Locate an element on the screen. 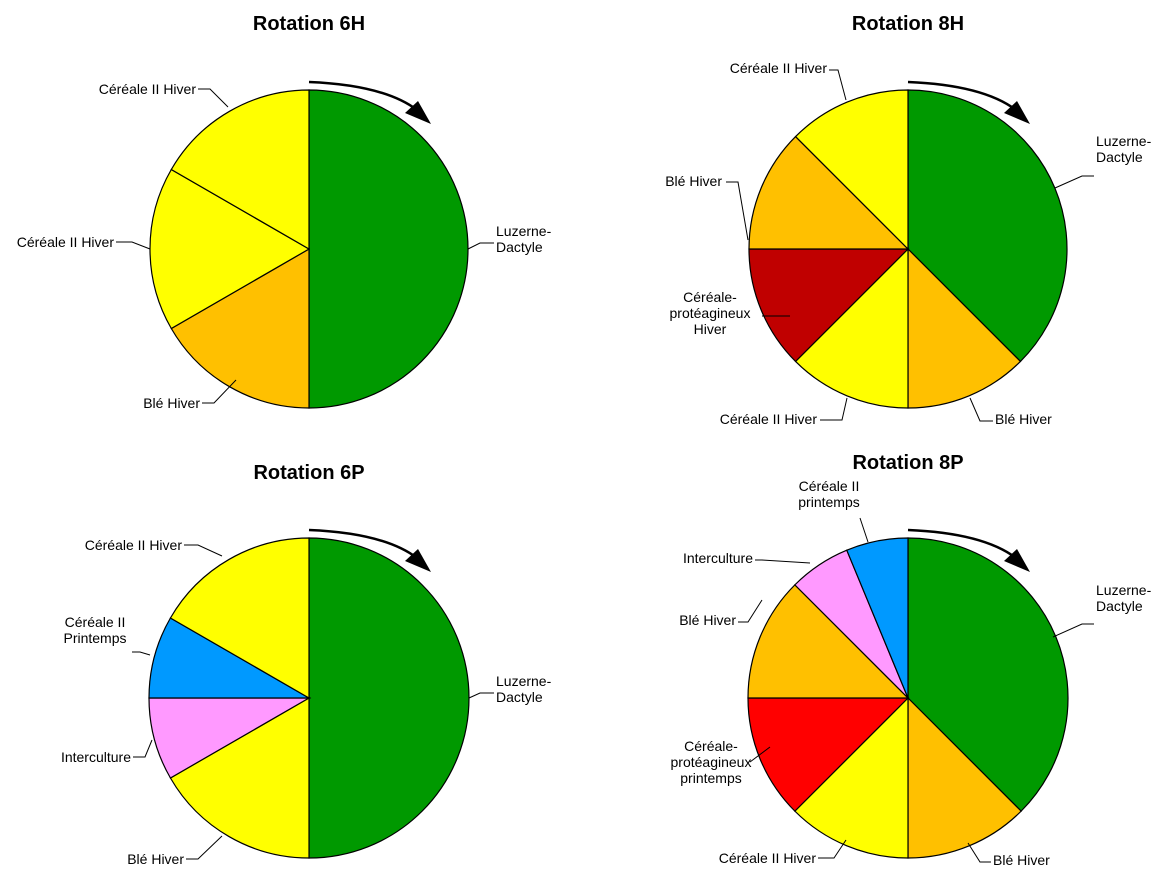  slice-label-cereale-proteagineux-hiver: Céréale-protéagineux Hiver is located at coordinates (710, 313).